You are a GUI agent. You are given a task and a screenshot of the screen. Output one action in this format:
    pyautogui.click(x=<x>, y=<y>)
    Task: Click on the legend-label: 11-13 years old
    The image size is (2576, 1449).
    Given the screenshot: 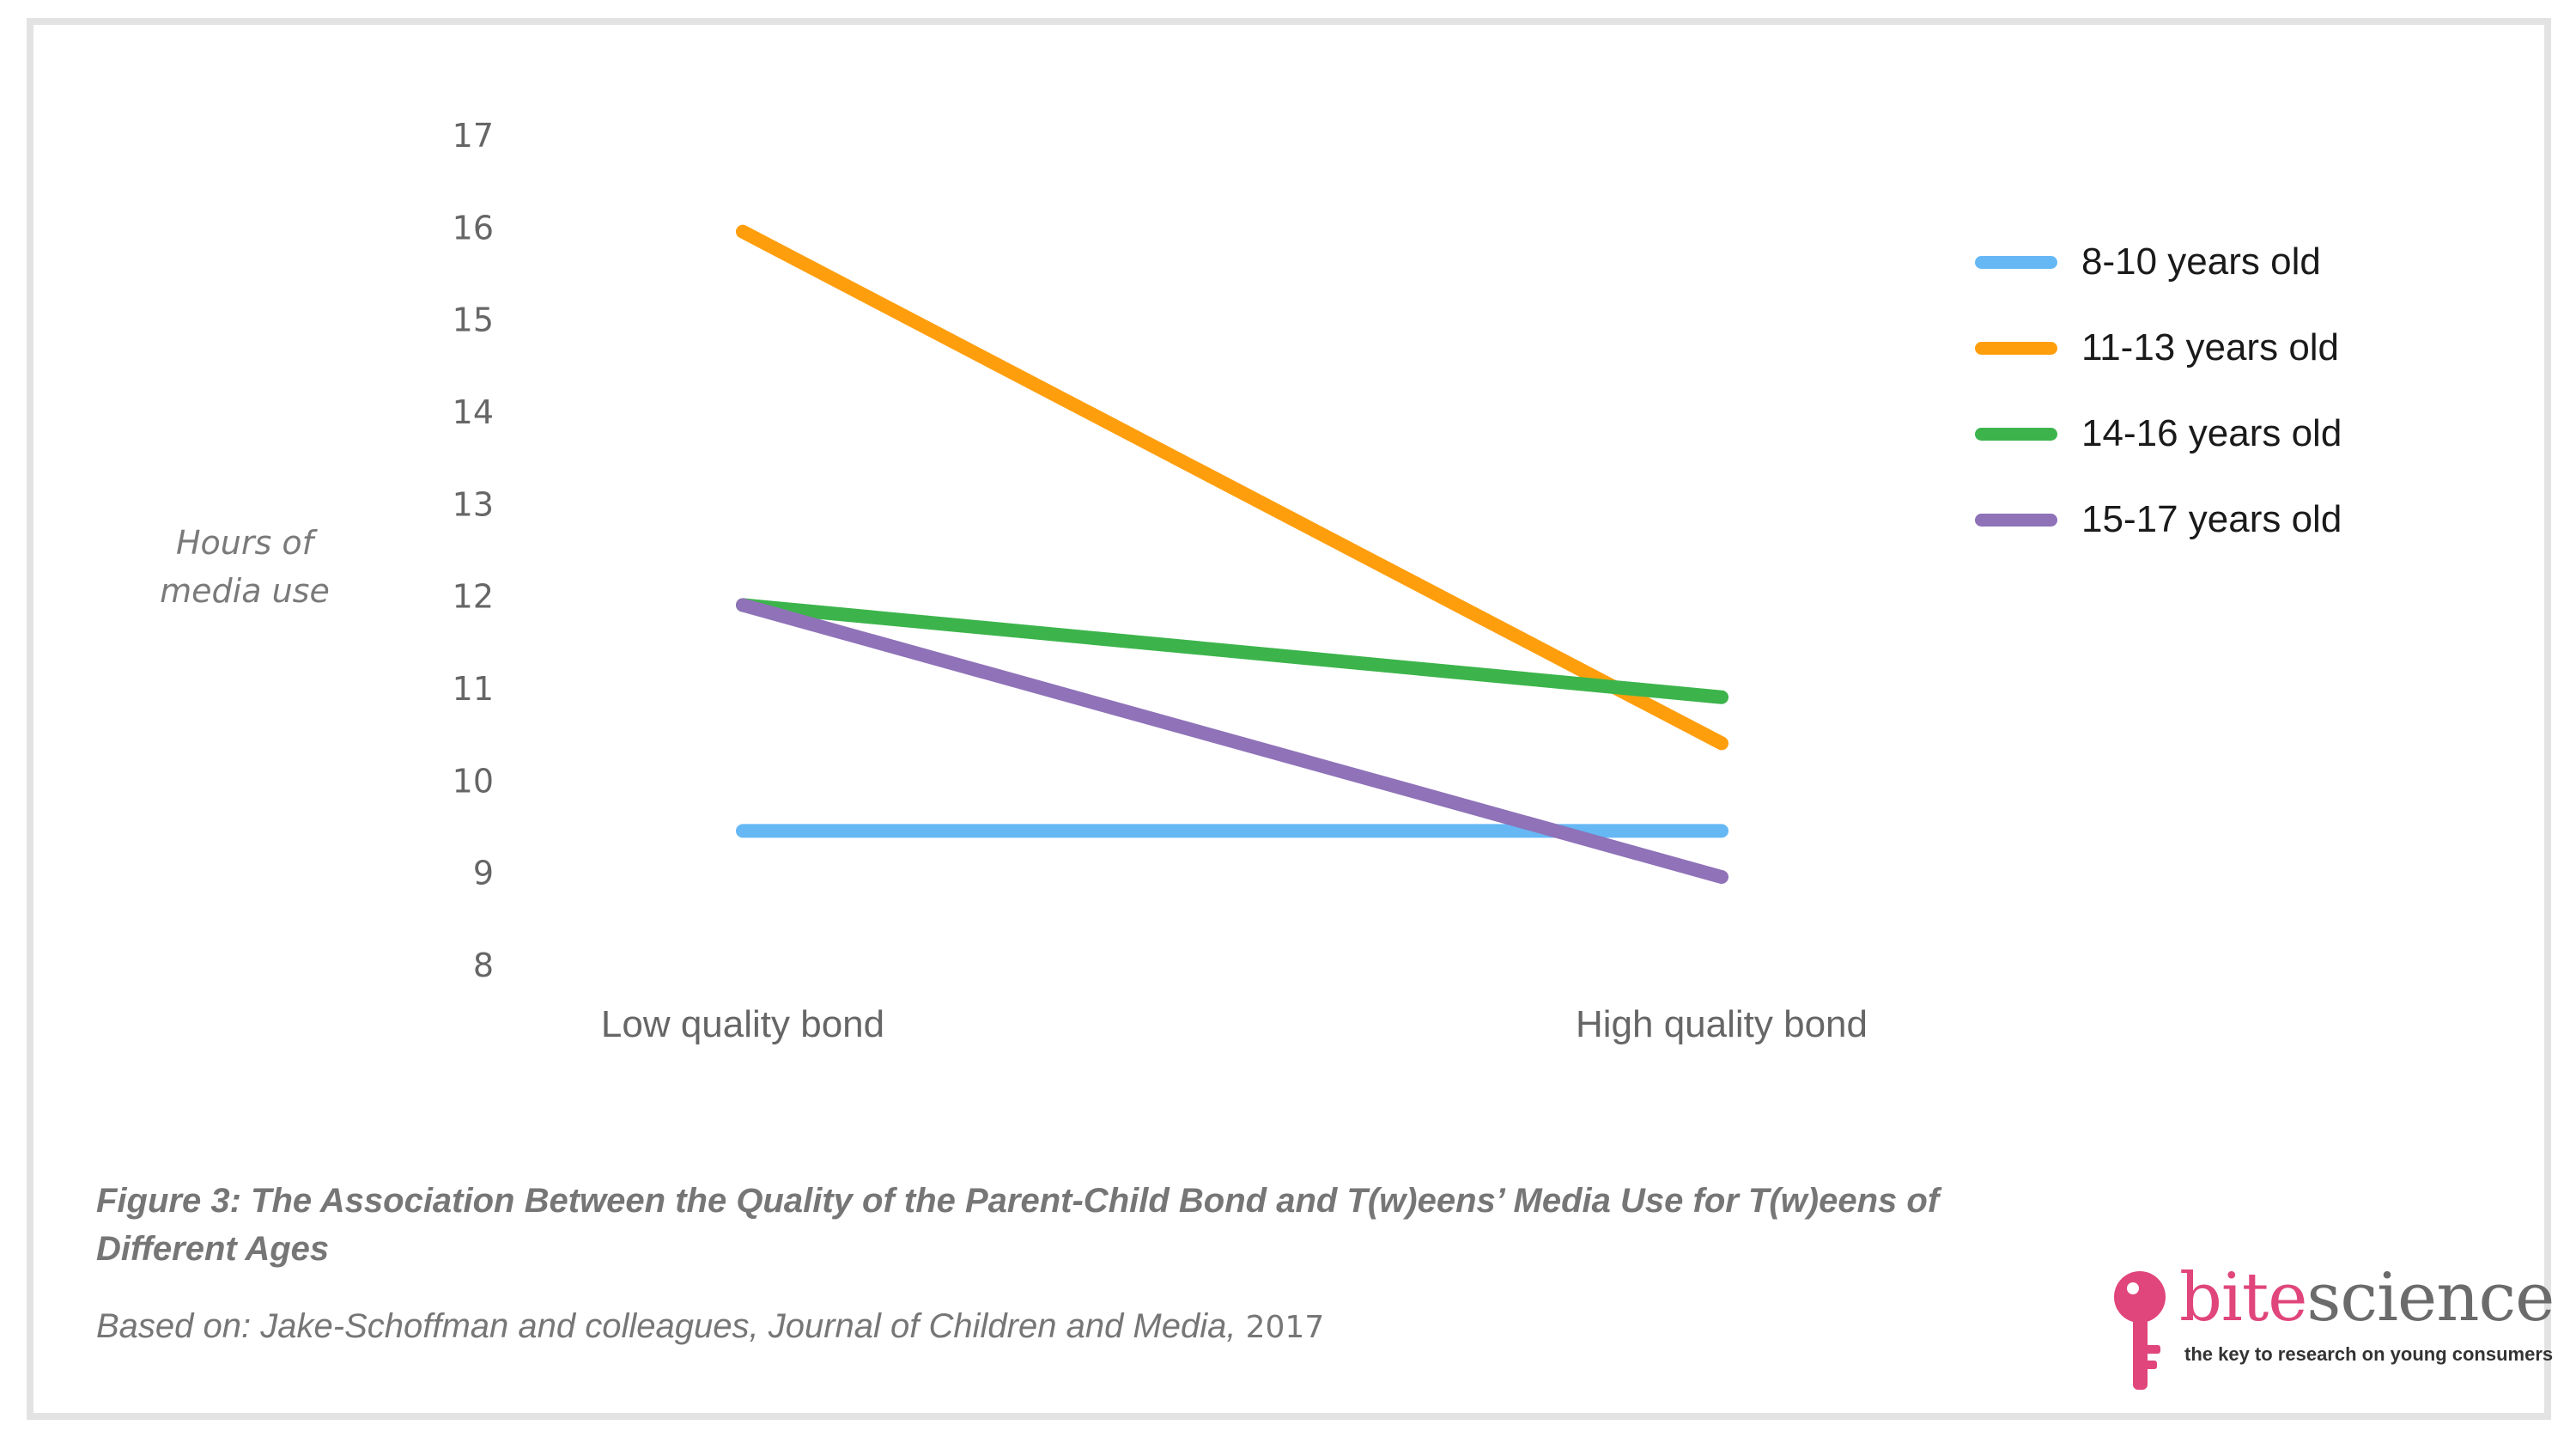 What is the action you would take?
    pyautogui.click(x=2210, y=347)
    